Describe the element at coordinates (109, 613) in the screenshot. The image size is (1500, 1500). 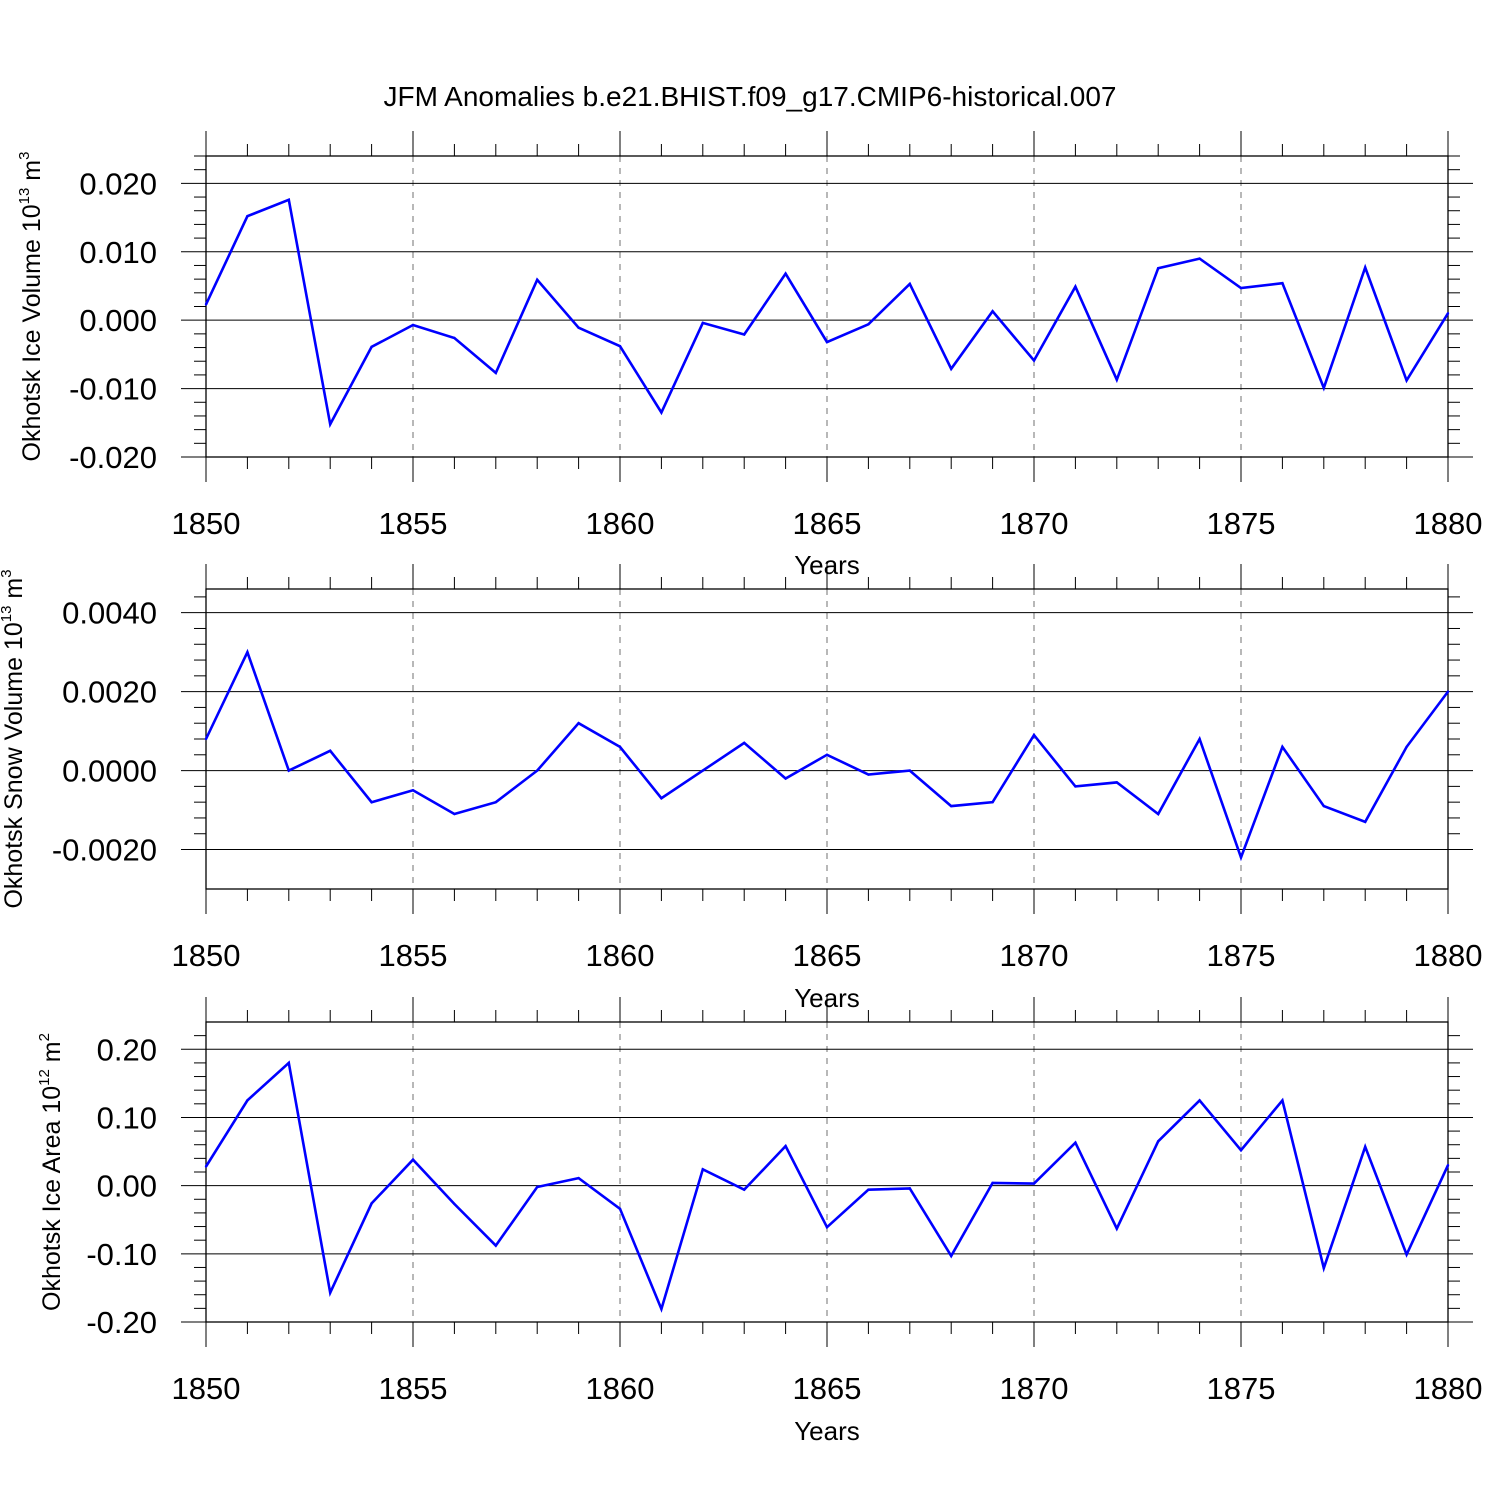
I see `y-tick-label: 0.0040` at that location.